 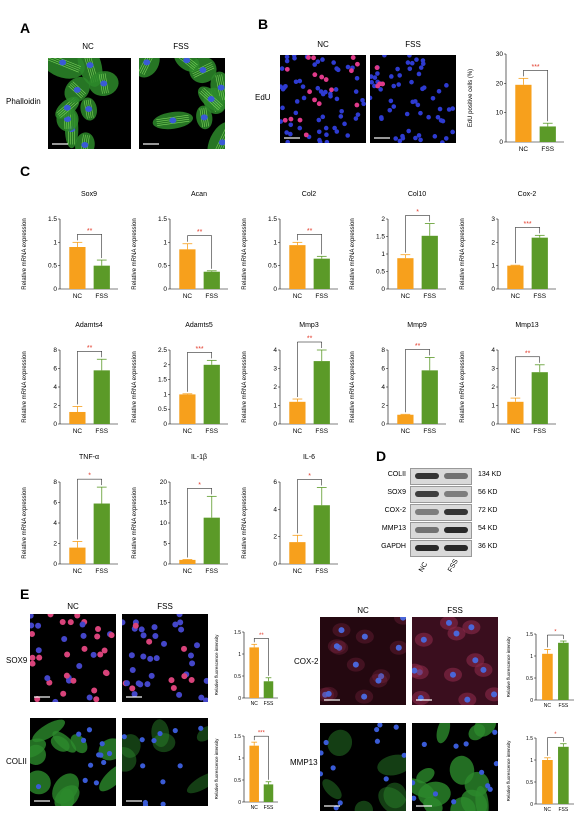 I want to click on y-tick-label: 3, so click(x=493, y=219).